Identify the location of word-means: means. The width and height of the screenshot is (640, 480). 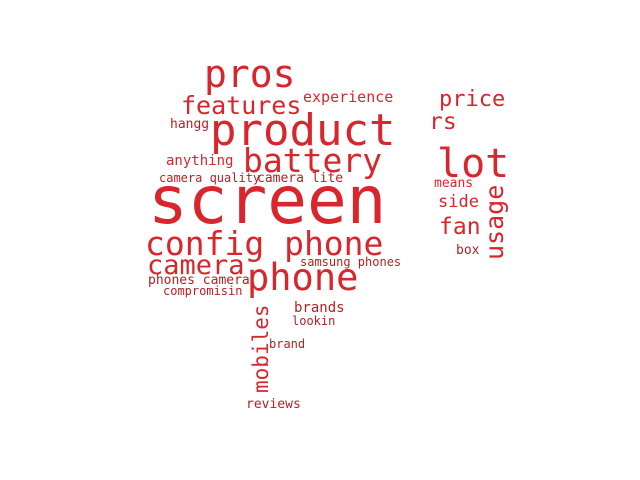
(454, 183).